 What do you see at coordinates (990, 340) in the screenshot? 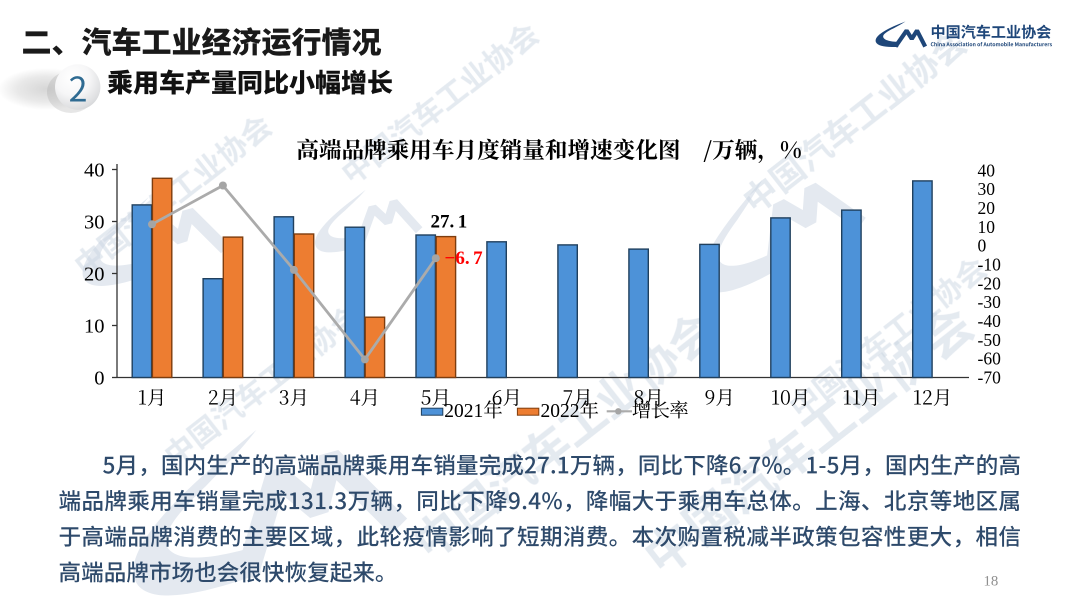
I see `svg-text: -50` at bounding box center [990, 340].